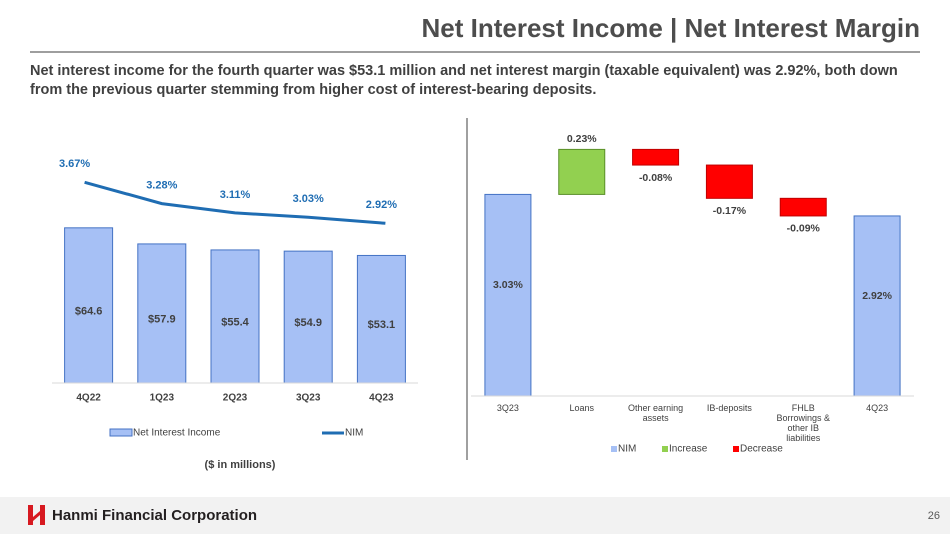 This screenshot has width=950, height=534. What do you see at coordinates (36, 515) in the screenshot?
I see `logo-icon` at bounding box center [36, 515].